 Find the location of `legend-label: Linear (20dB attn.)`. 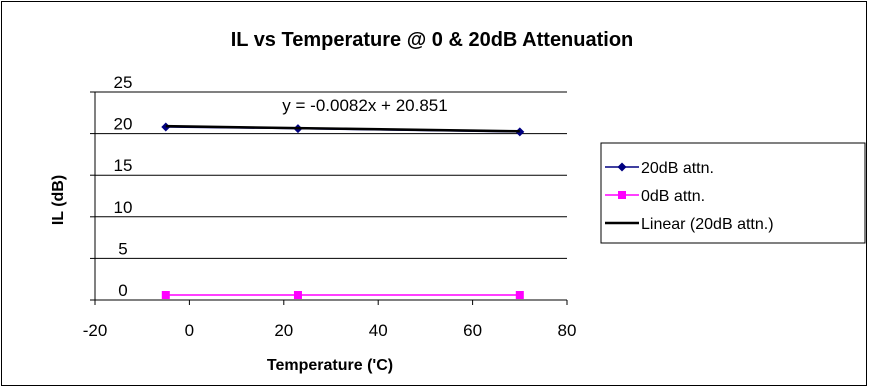

legend-label: Linear (20dB attn.) is located at coordinates (707, 224).